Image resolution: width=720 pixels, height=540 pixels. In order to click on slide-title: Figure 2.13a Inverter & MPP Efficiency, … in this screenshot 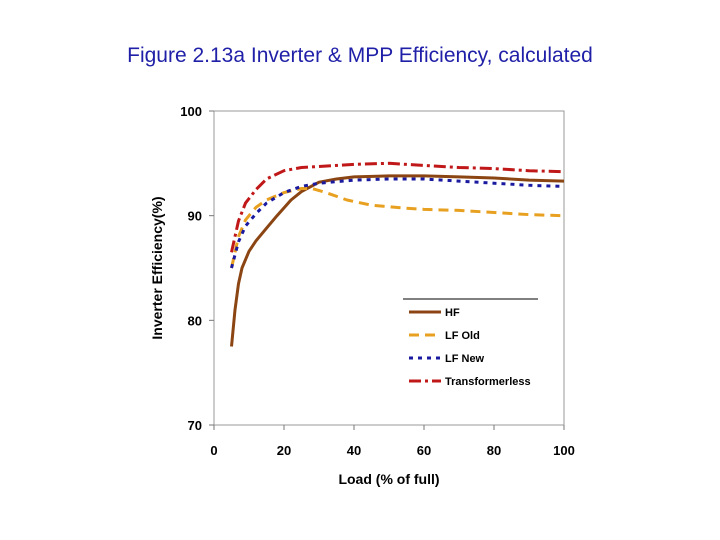, I will do `click(360, 55)`.